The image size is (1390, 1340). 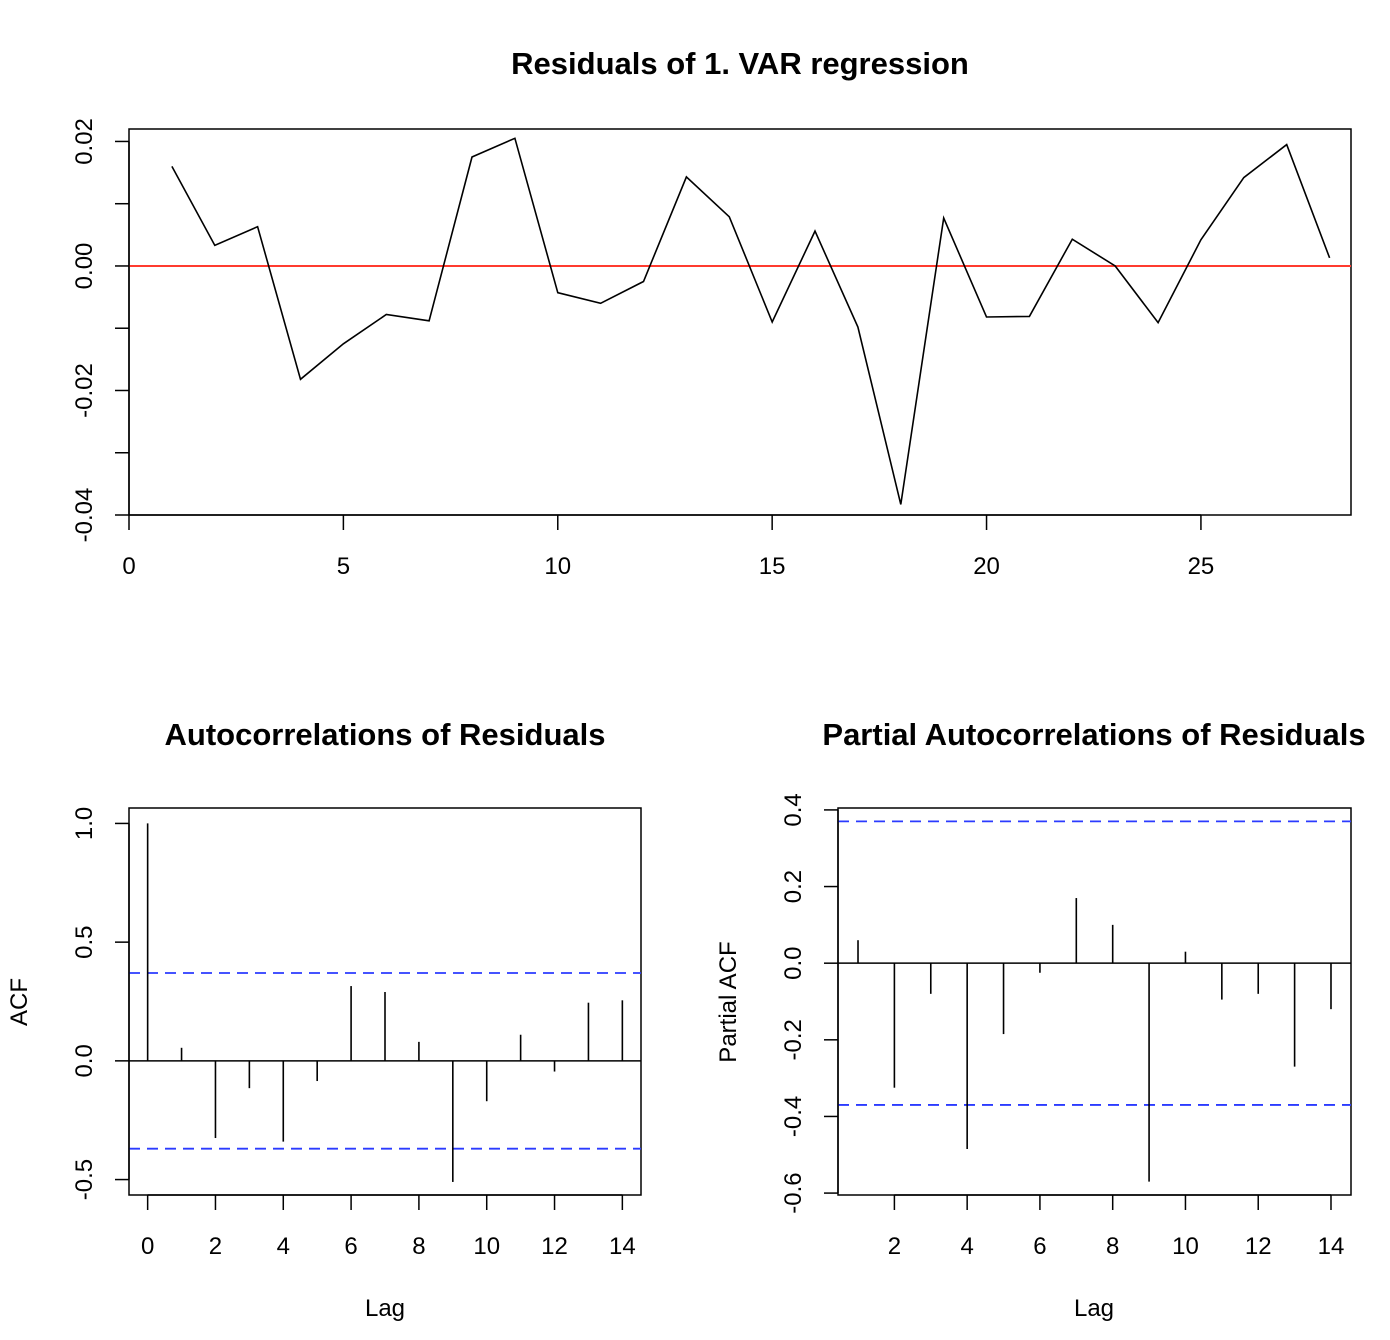 I want to click on y-tick-label: 0.4, so click(x=793, y=809).